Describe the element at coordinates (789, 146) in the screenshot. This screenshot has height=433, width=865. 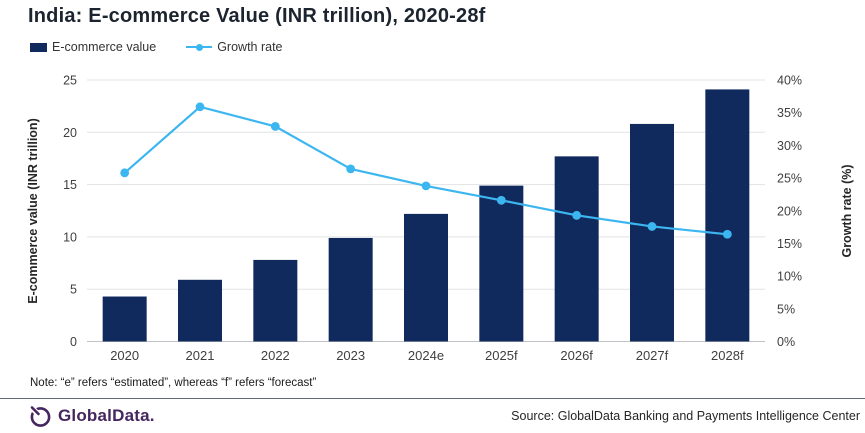
I see `right-tick-30: 30%` at that location.